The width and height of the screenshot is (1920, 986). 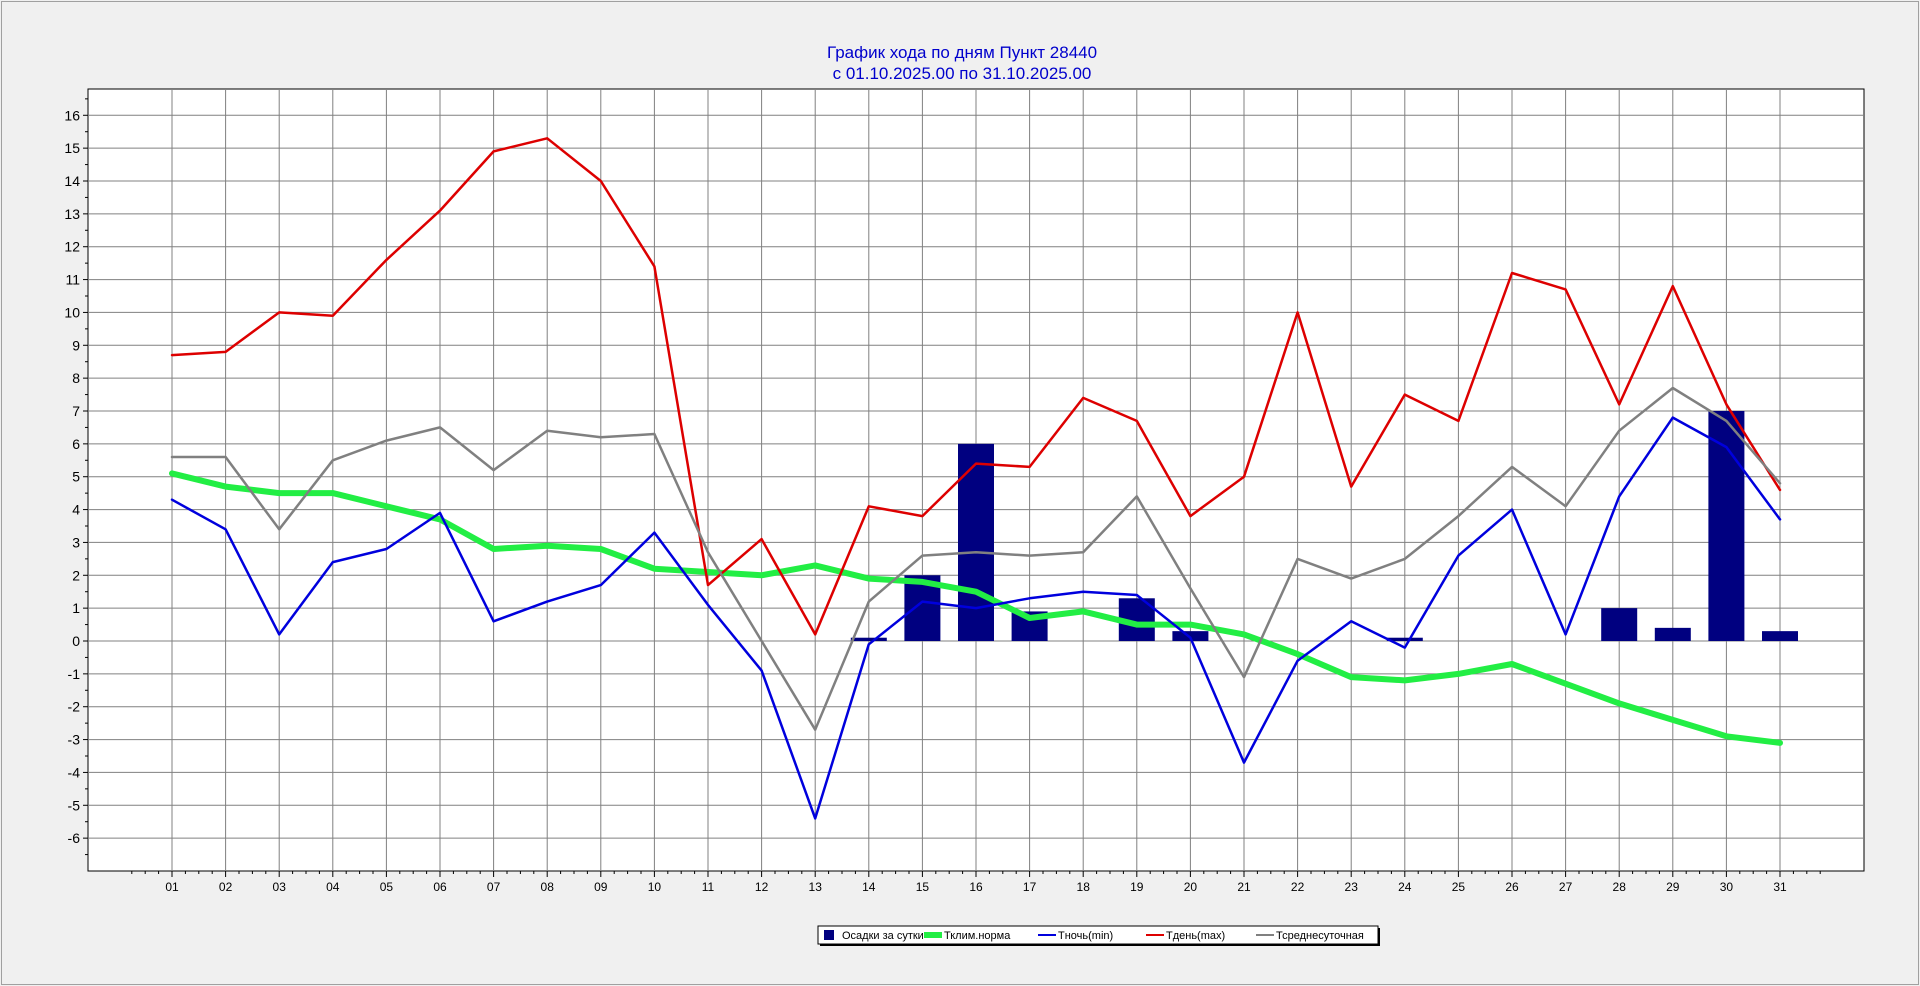 I want to click on x-tick-label: 30, so click(x=1727, y=887).